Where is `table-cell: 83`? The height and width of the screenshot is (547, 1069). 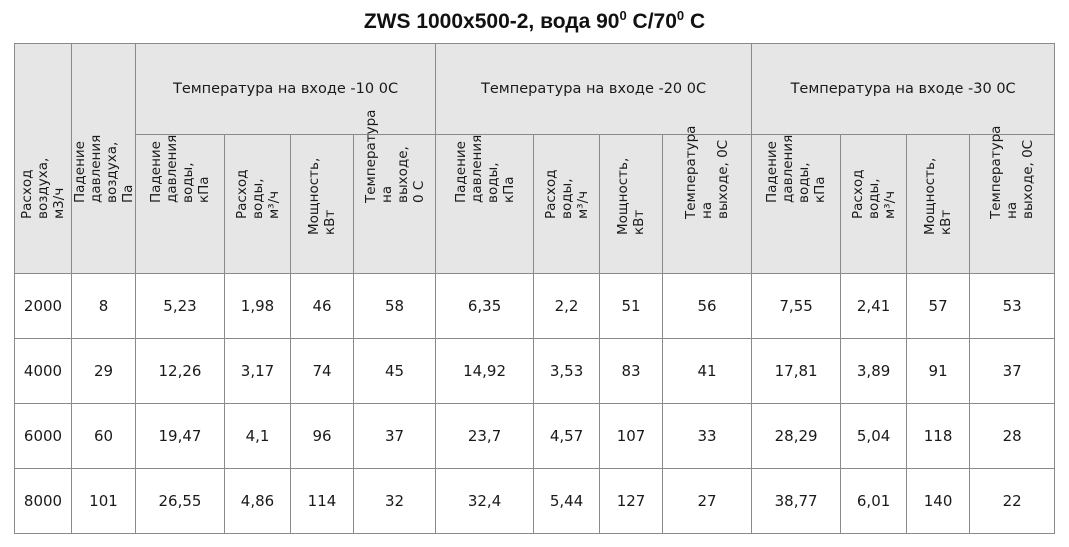
table-cell: 83 is located at coordinates (631, 371).